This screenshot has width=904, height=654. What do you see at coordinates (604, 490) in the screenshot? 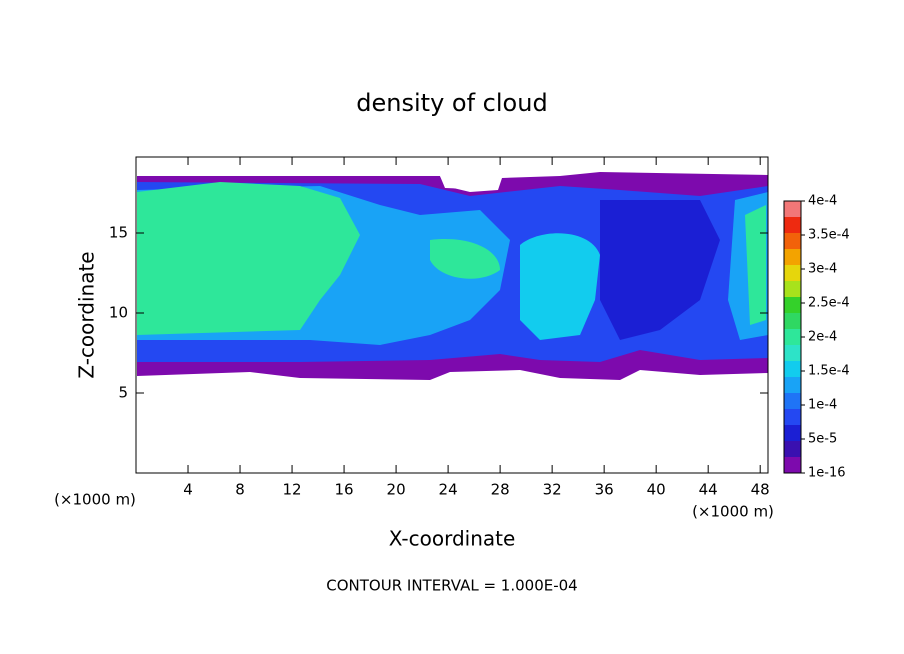
I see `x-tick-label: 36` at bounding box center [604, 490].